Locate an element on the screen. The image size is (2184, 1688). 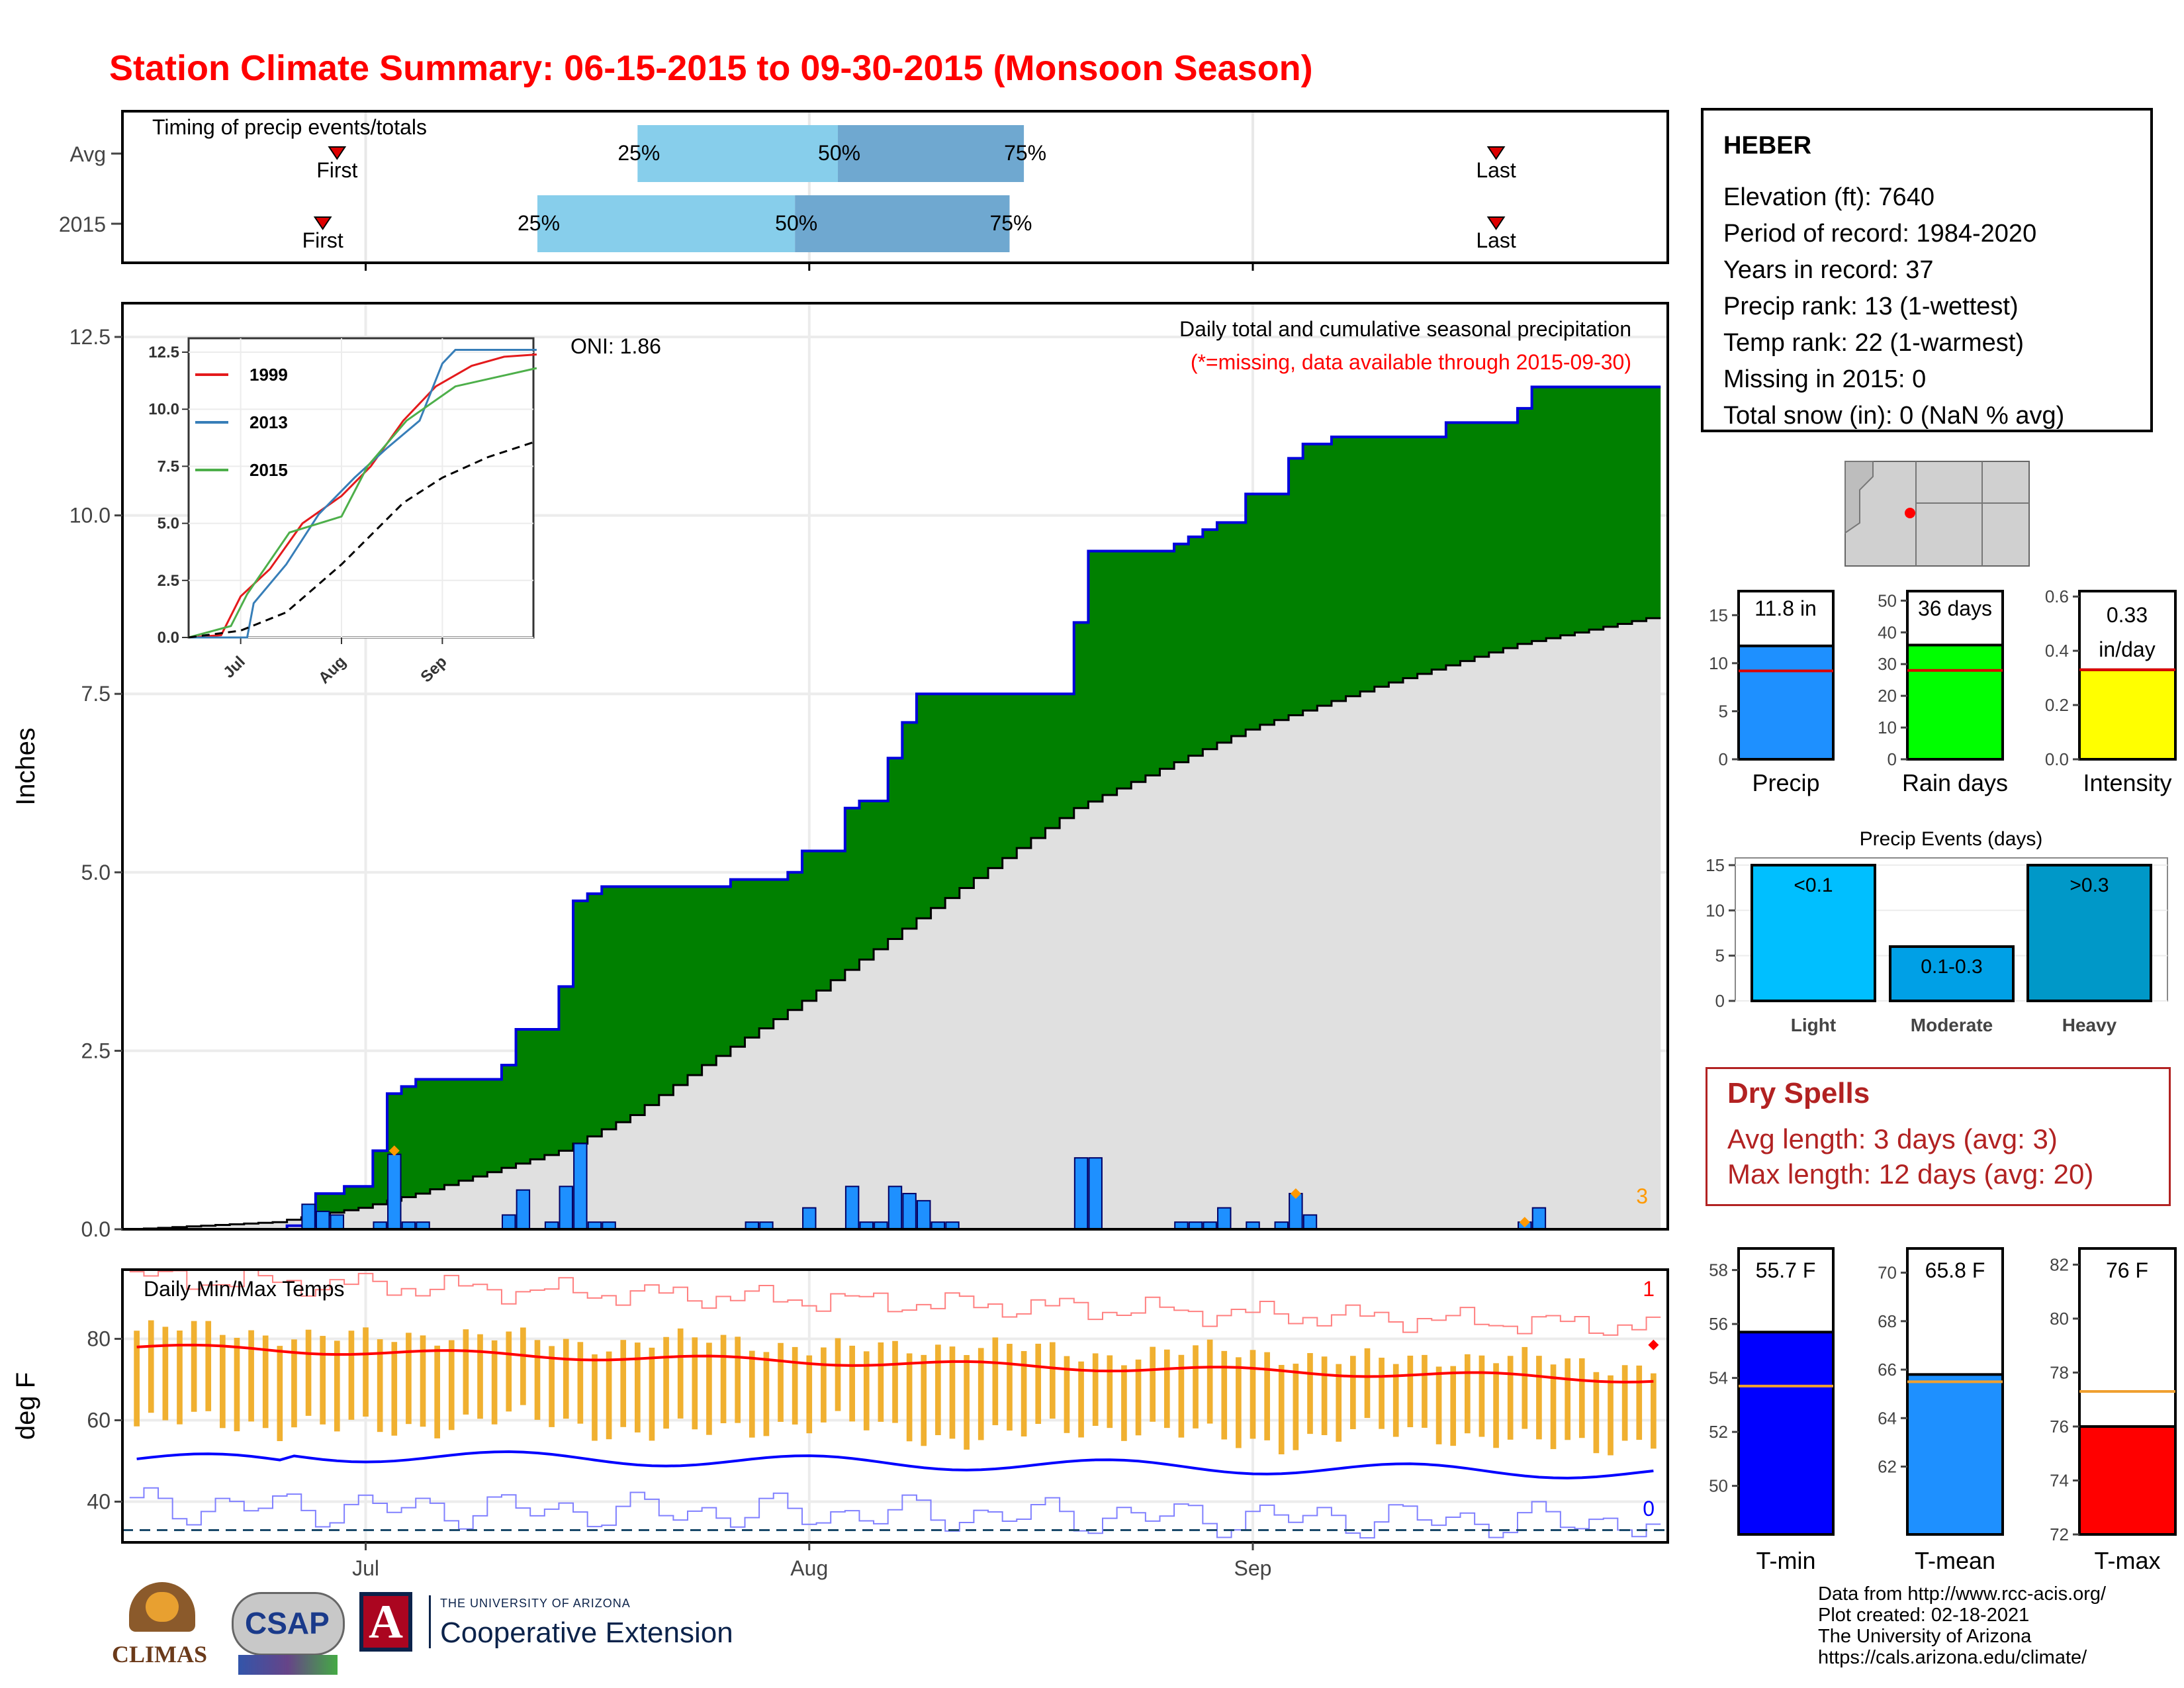
timing-q75-label: 75% is located at coordinates (1025, 153).